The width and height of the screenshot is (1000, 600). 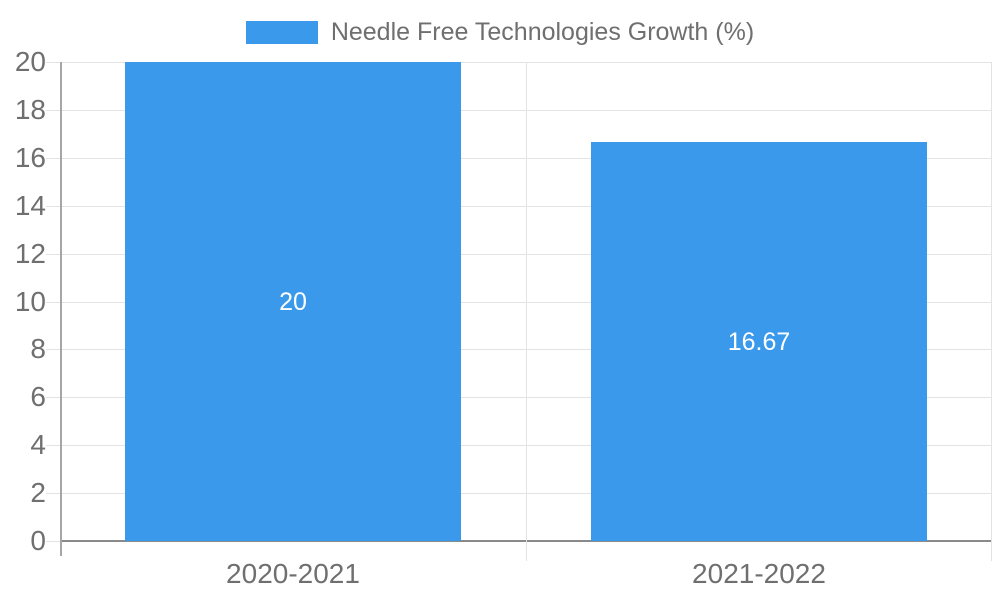 What do you see at coordinates (293, 573) in the screenshot?
I see `x-axis-label: 2020-2021` at bounding box center [293, 573].